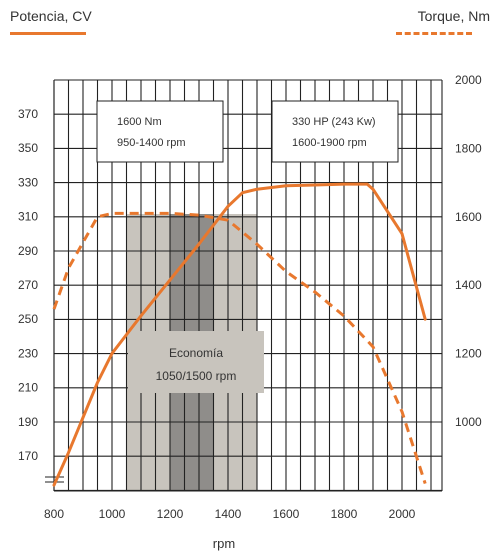  I want to click on y-left-tick-label: 230, so click(28, 353).